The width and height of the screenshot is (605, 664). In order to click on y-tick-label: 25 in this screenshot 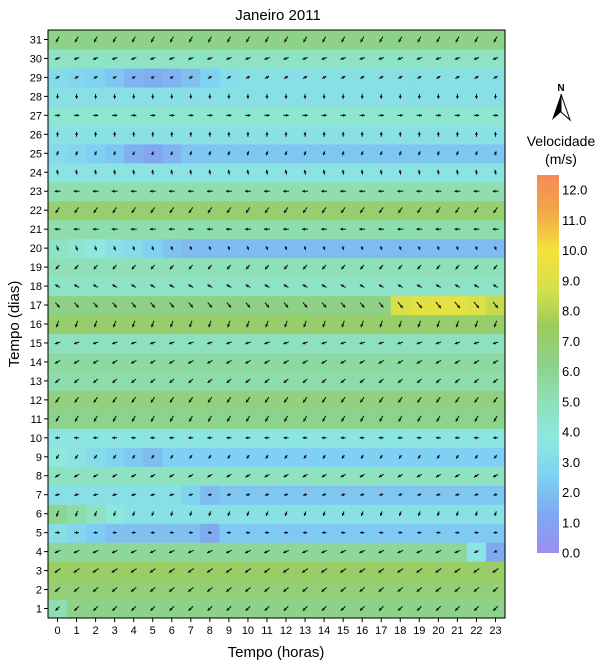, I will do `click(36, 154)`.